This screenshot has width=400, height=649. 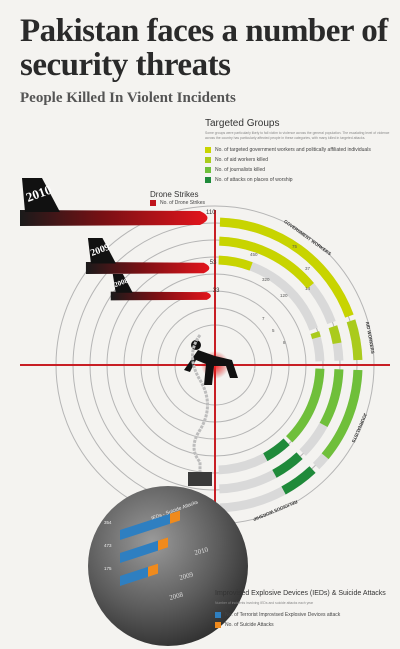 I want to click on drone-value-label: 33, so click(x=216, y=291).